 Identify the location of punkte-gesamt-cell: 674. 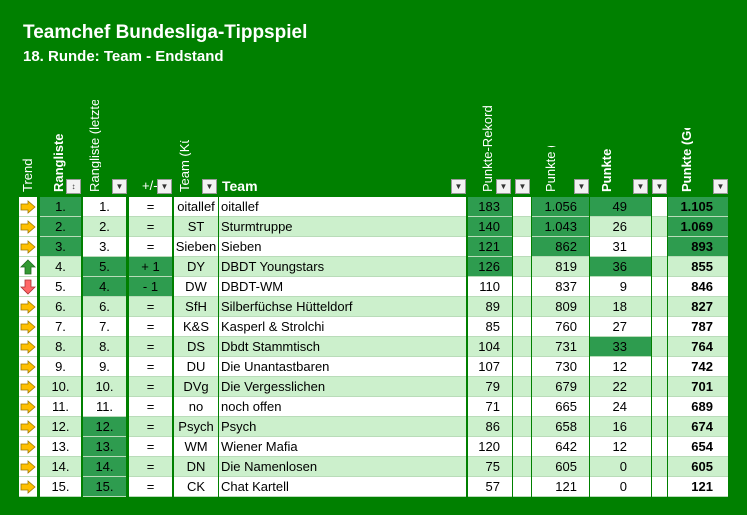
(698, 427).